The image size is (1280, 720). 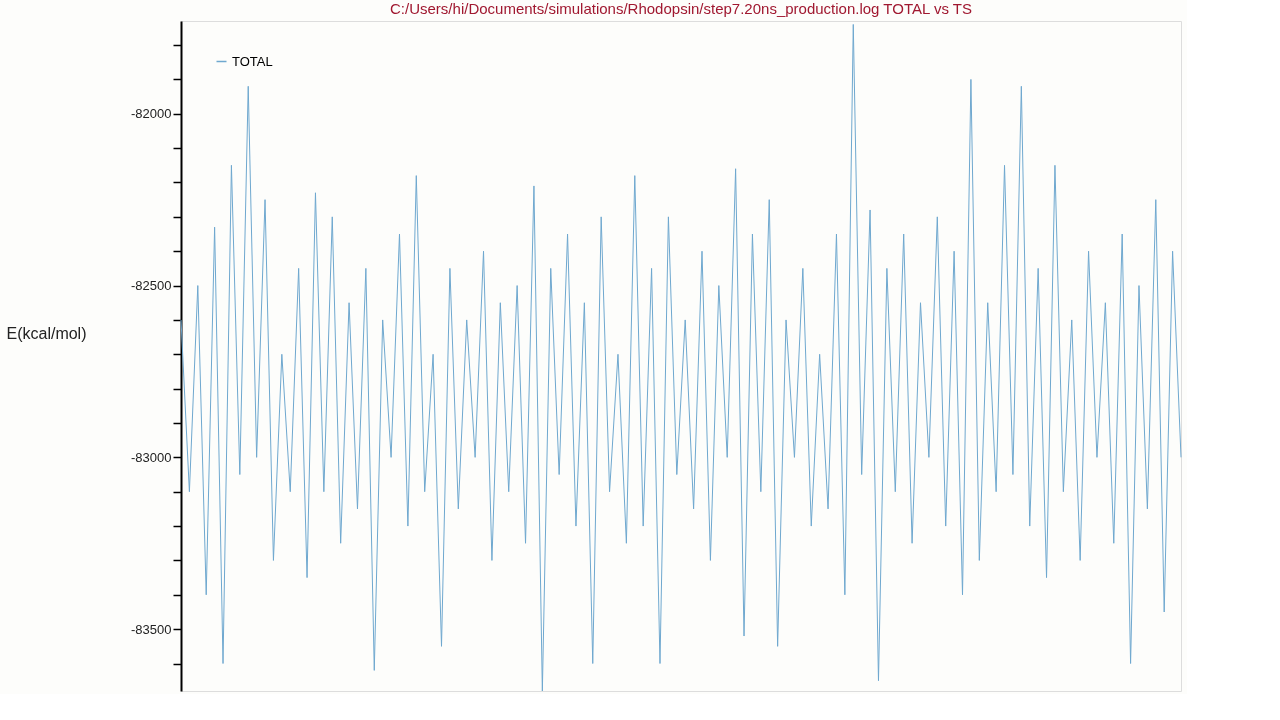 What do you see at coordinates (46, 333) in the screenshot?
I see `y-axis-title: E(kcal/mol)` at bounding box center [46, 333].